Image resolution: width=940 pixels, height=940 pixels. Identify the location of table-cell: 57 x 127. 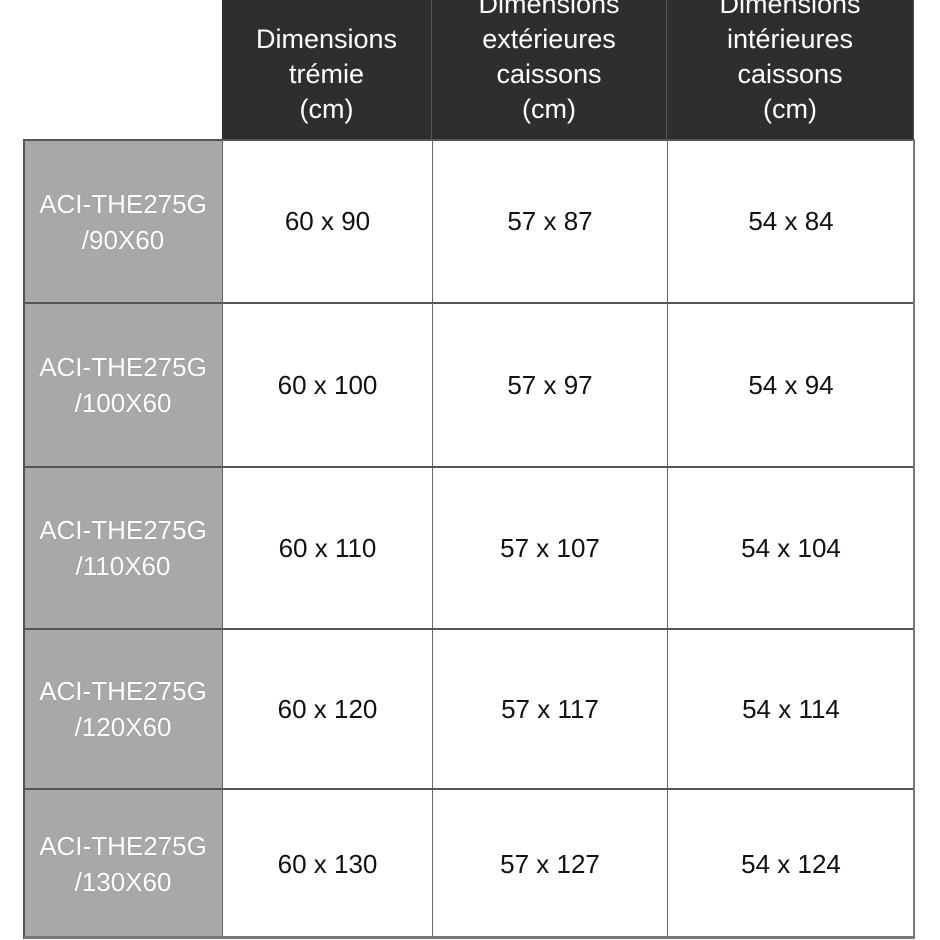
(549, 863).